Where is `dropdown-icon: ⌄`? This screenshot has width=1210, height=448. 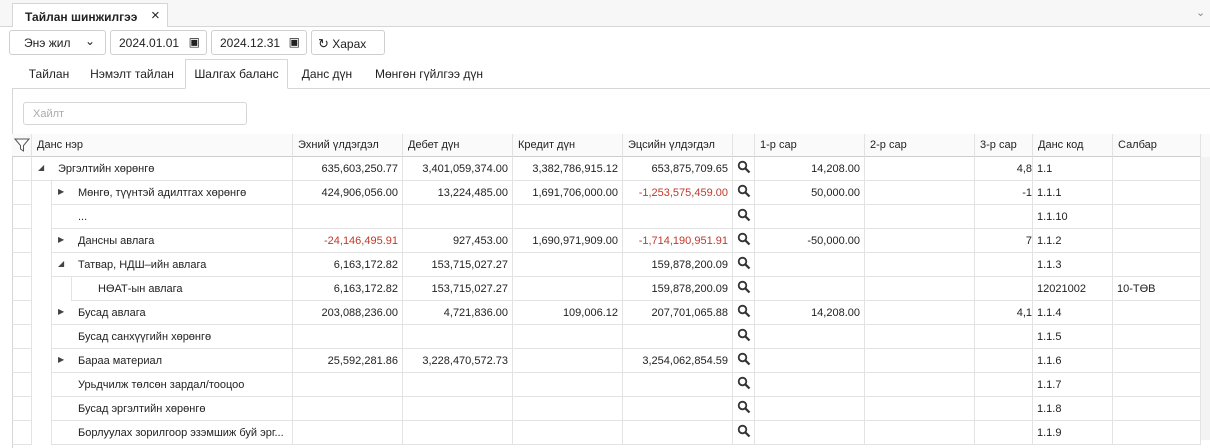
dropdown-icon: ⌄ is located at coordinates (1201, 13).